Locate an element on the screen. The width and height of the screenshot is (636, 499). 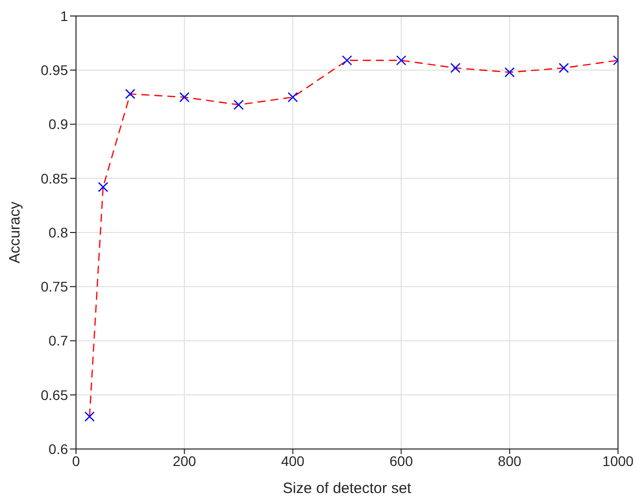
y-tick-label: 0.65 is located at coordinates (54, 394).